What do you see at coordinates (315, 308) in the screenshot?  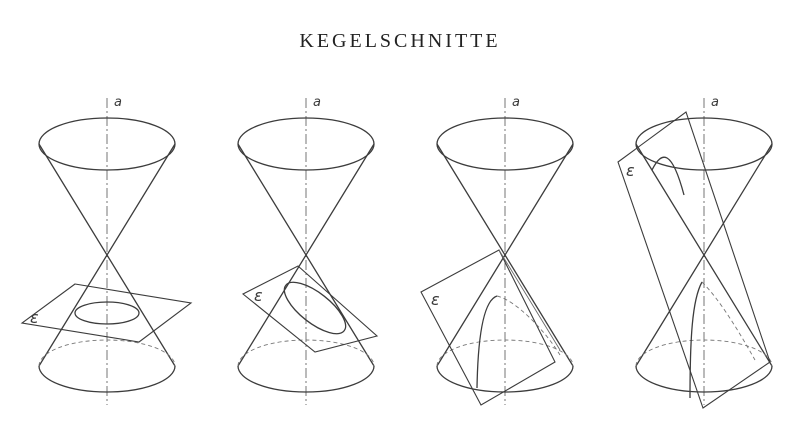 I see `section-ellipse` at bounding box center [315, 308].